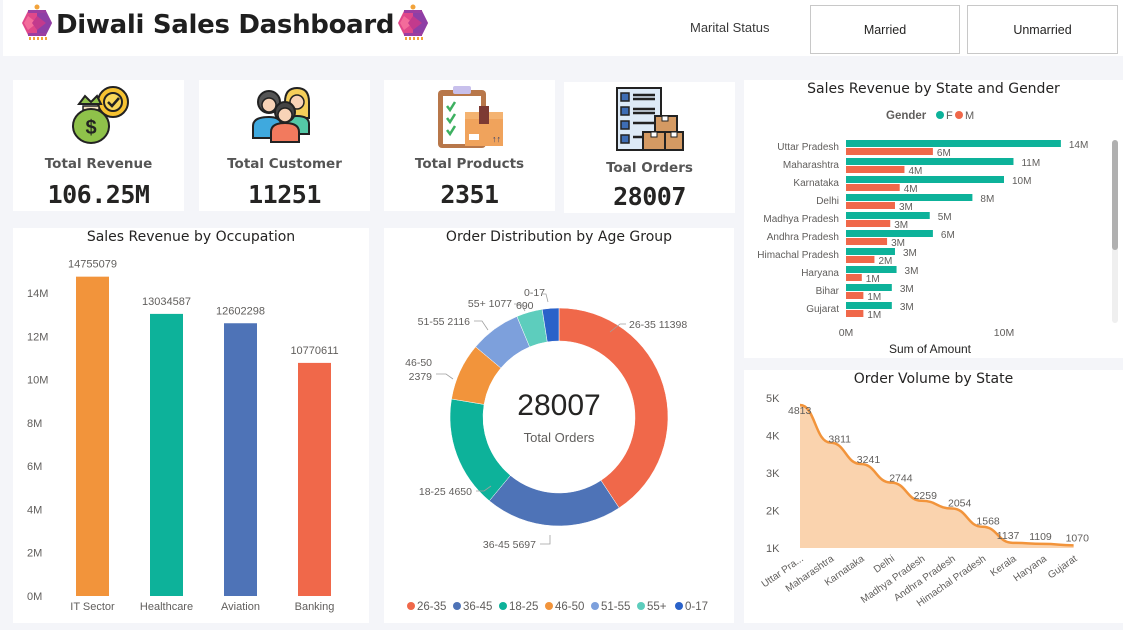 The height and width of the screenshot is (630, 1123). What do you see at coordinates (240, 607) in the screenshot?
I see `x-tick-label: Aviation` at bounding box center [240, 607].